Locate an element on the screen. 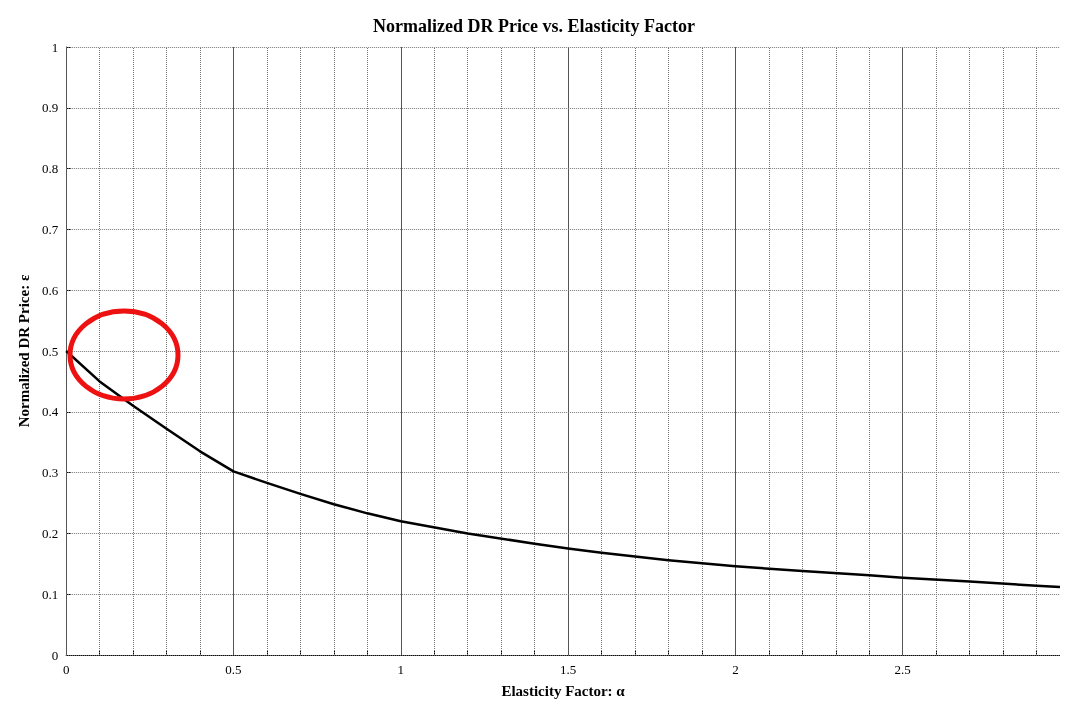  x-tick-label: 2.5 is located at coordinates (902, 669).